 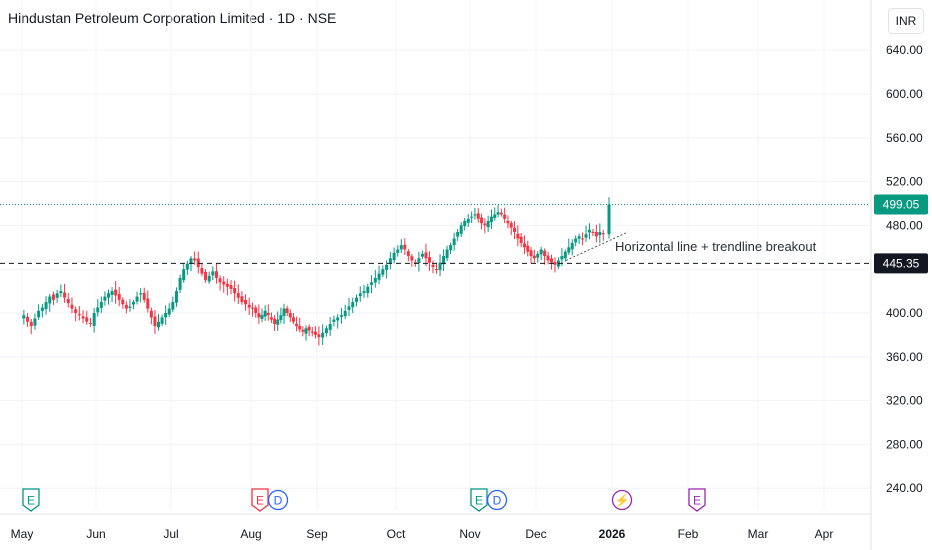 I want to click on y-tick-label: 360.00, so click(x=904, y=357).